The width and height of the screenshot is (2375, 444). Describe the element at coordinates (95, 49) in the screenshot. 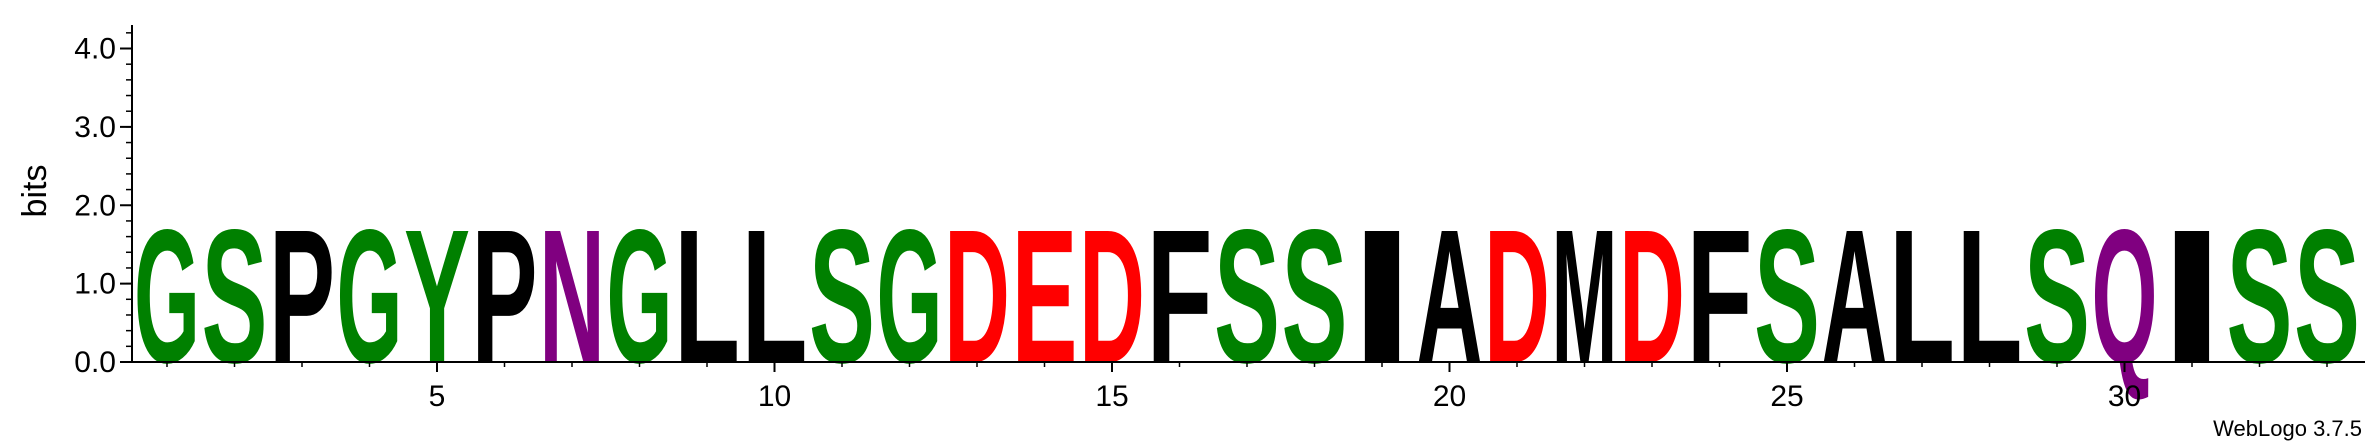

I see `y-tick-label: 4.0` at that location.